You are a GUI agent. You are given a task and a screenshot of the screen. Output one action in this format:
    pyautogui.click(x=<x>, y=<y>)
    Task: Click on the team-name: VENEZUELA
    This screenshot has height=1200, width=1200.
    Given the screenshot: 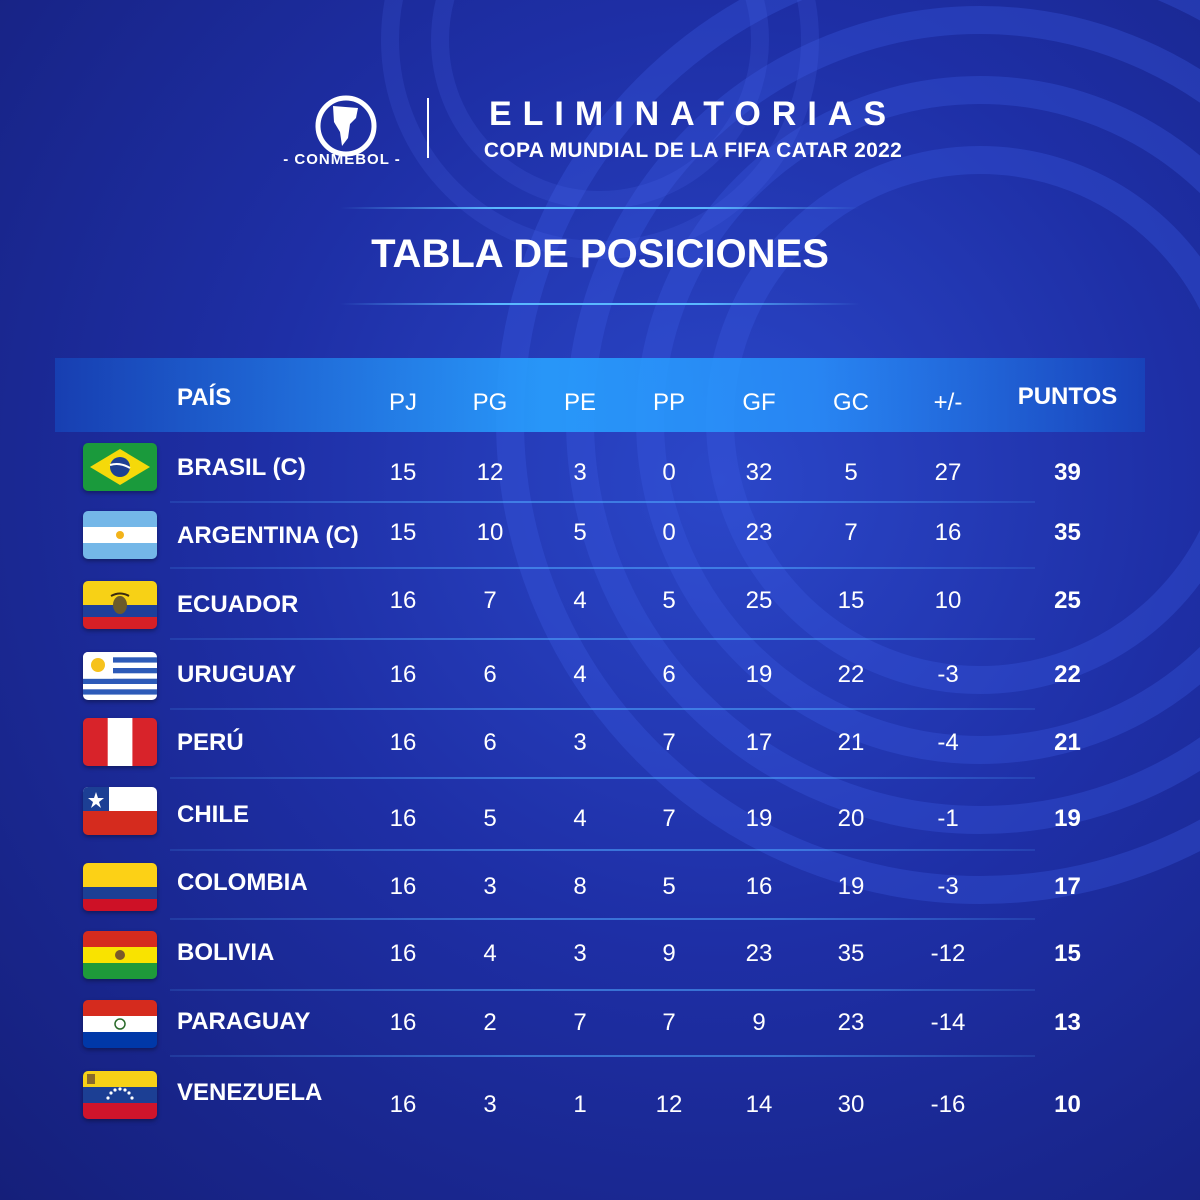 What is the action you would take?
    pyautogui.click(x=250, y=1092)
    